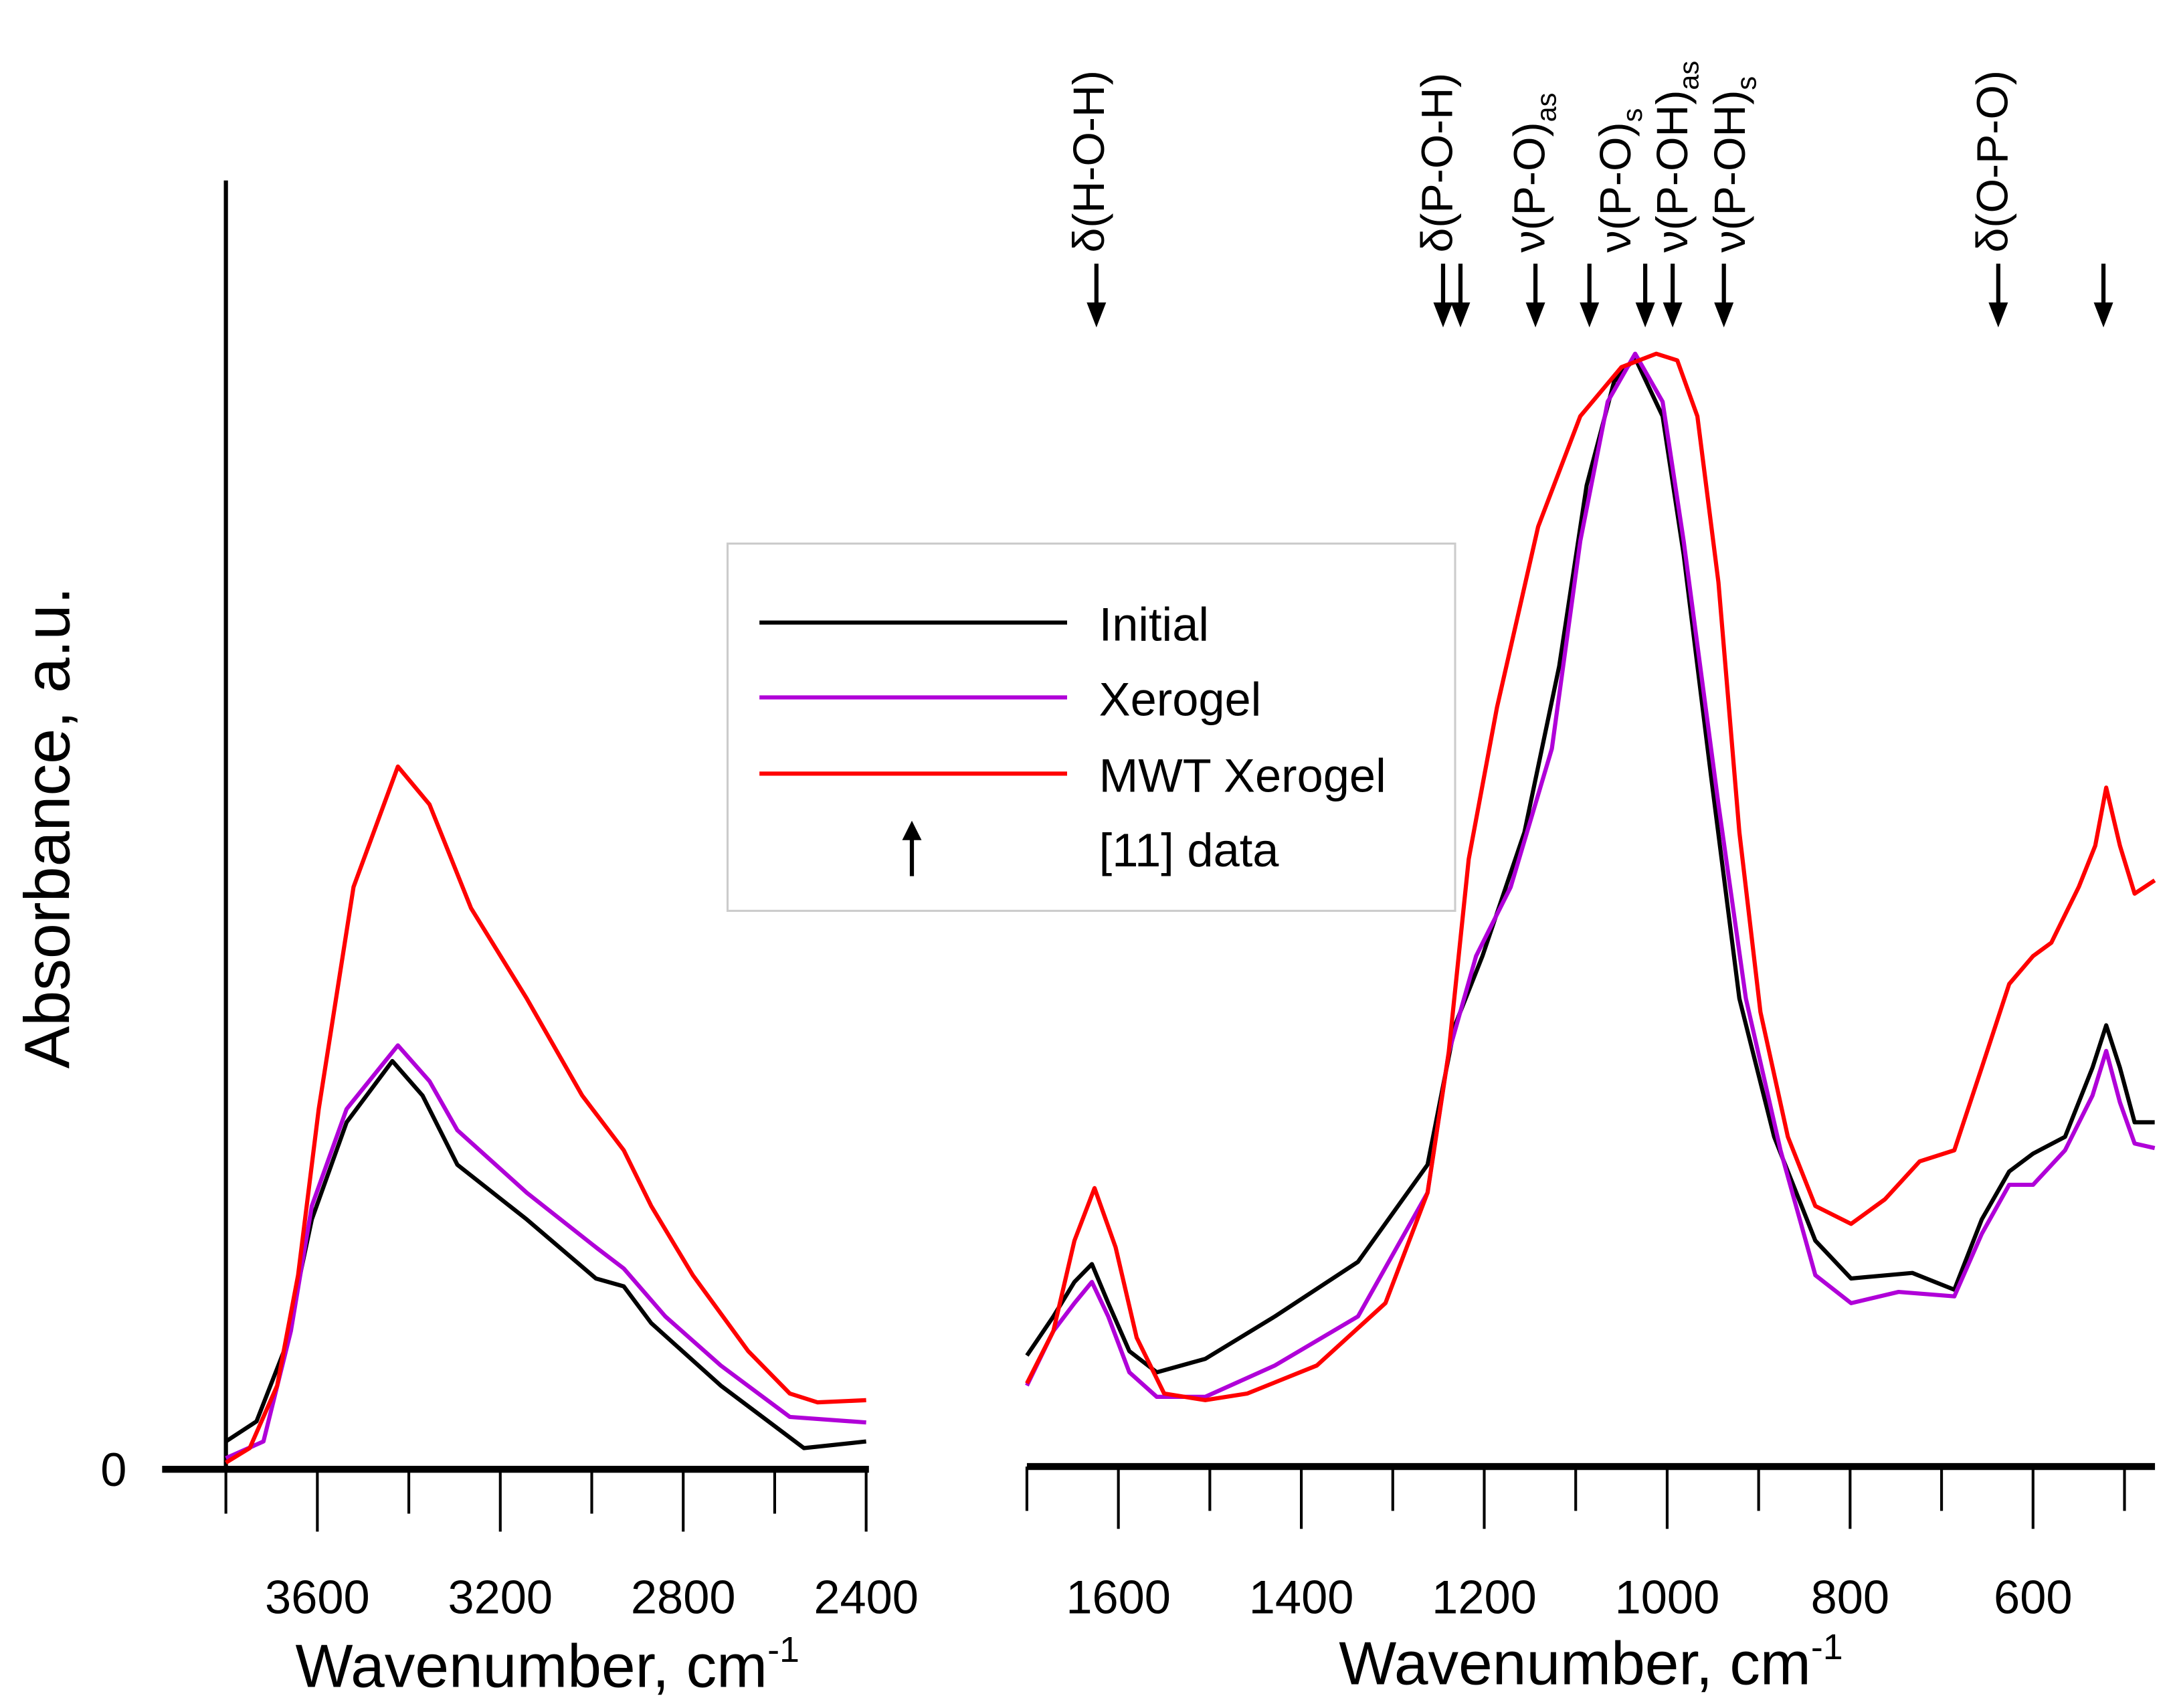  Describe the element at coordinates (912, 848) in the screenshot. I see `legend-arrow-up-icon` at that location.